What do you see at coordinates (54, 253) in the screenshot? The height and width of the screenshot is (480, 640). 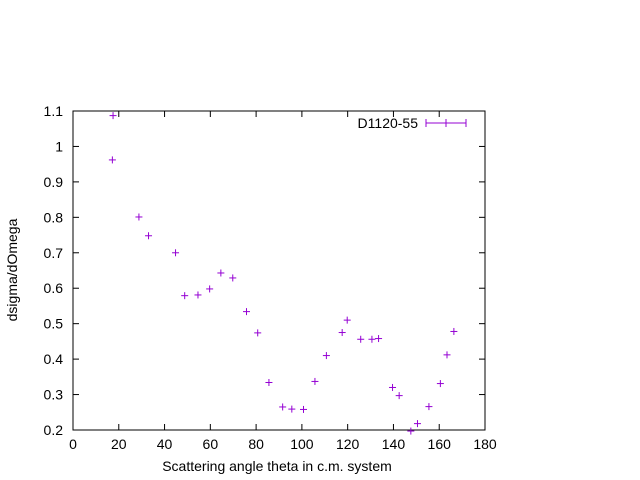 I see `y-tick-label: 0.7` at bounding box center [54, 253].